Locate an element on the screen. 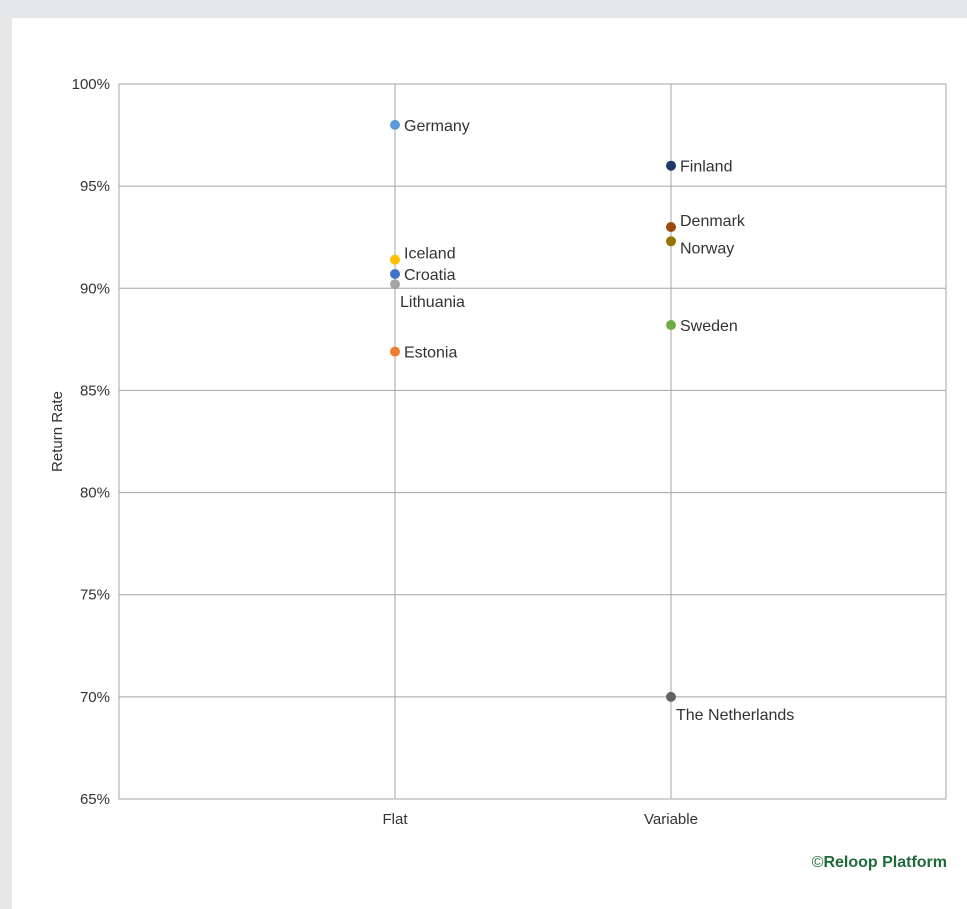  y-axis-title: Return Rate is located at coordinates (57, 431).